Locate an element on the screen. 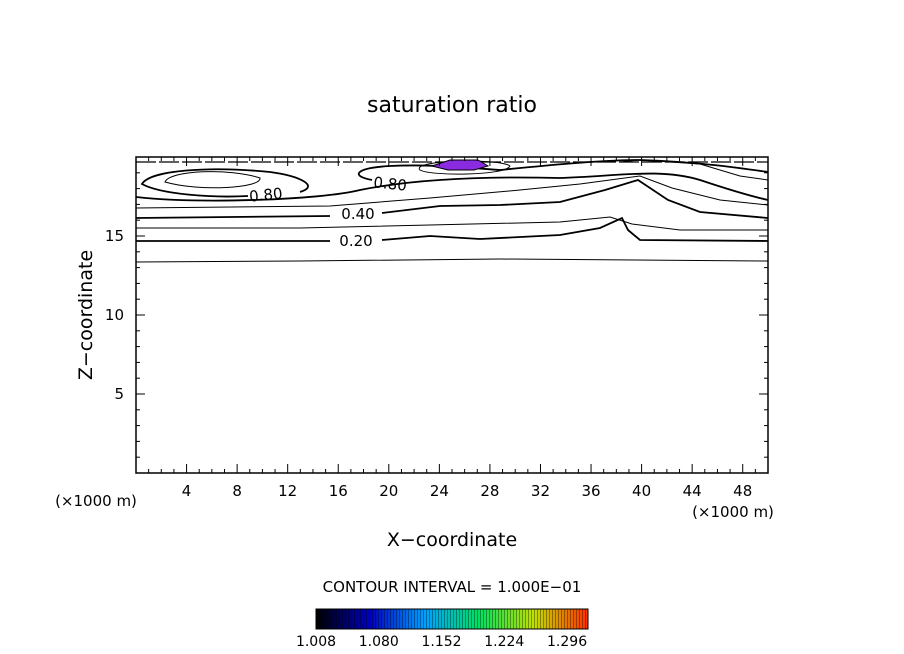 The height and width of the screenshot is (654, 904). y-tick-label: 5 is located at coordinates (119, 394).